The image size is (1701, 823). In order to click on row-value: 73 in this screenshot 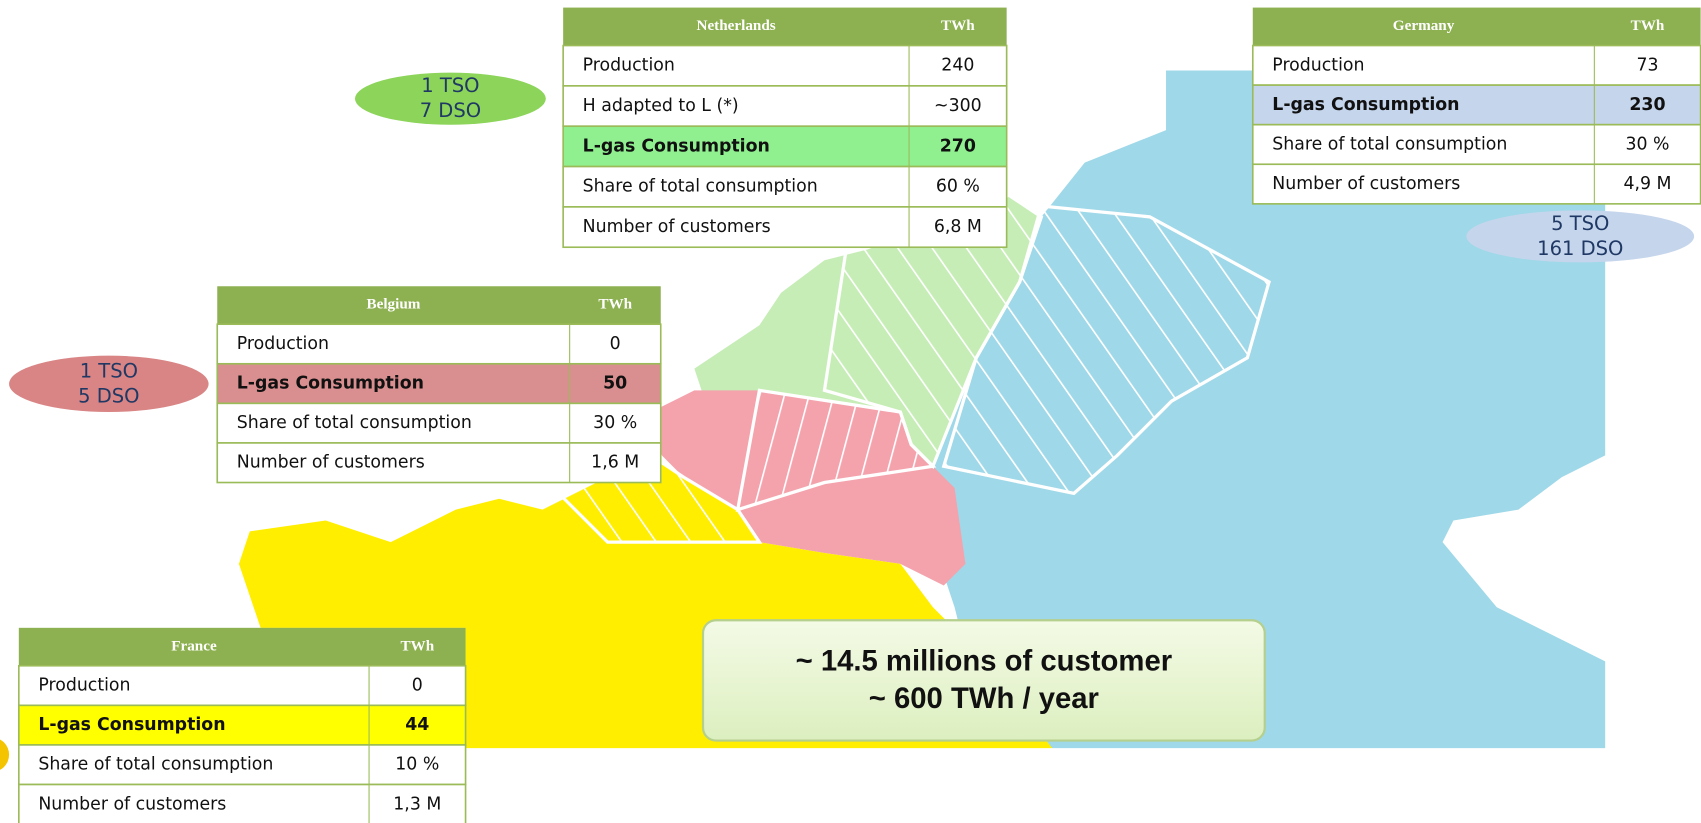, I will do `click(1647, 65)`.